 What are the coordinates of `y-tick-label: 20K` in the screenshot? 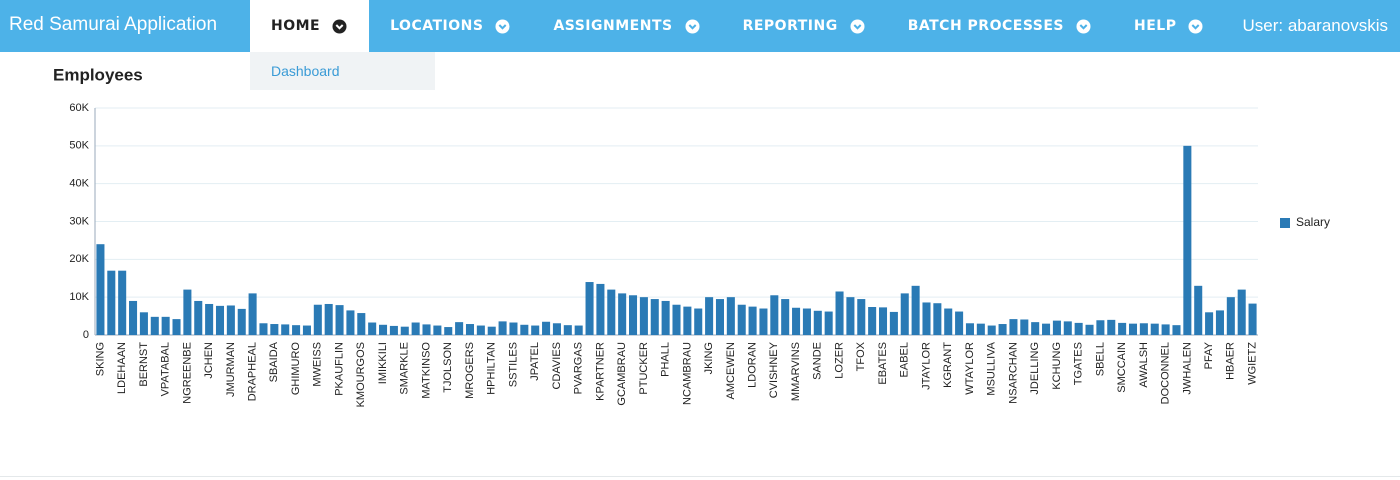 It's located at (79, 259).